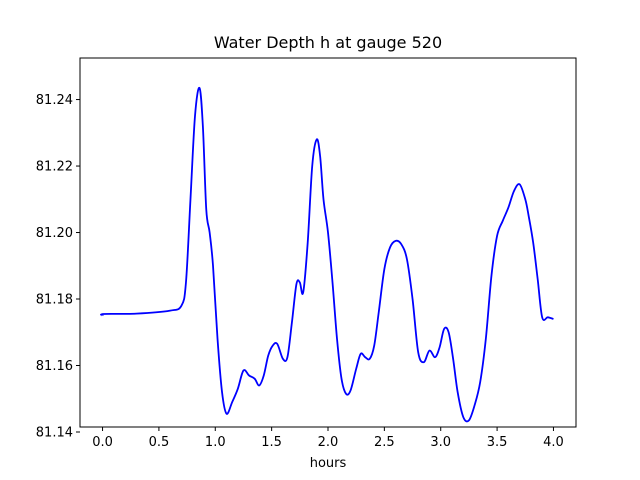  What do you see at coordinates (328, 442) in the screenshot?
I see `x-tick-label: 2.0` at bounding box center [328, 442].